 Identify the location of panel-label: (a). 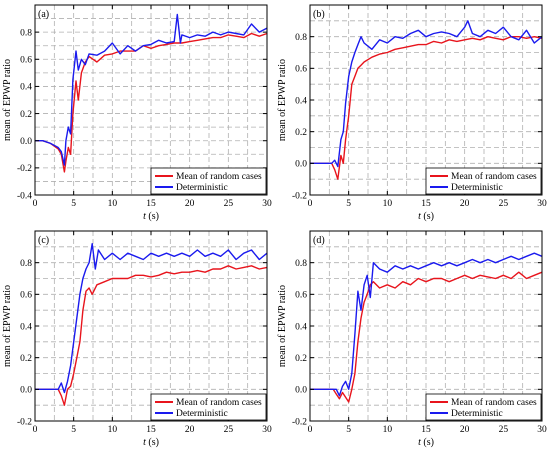
(43, 14).